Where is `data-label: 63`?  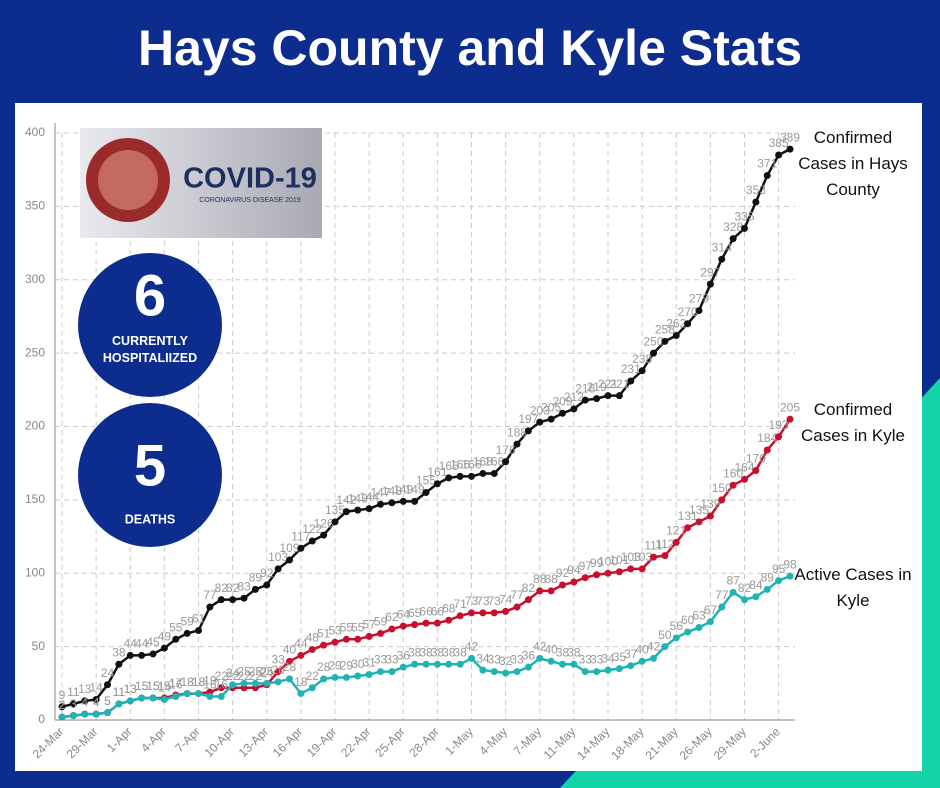
data-label: 63 is located at coordinates (699, 616).